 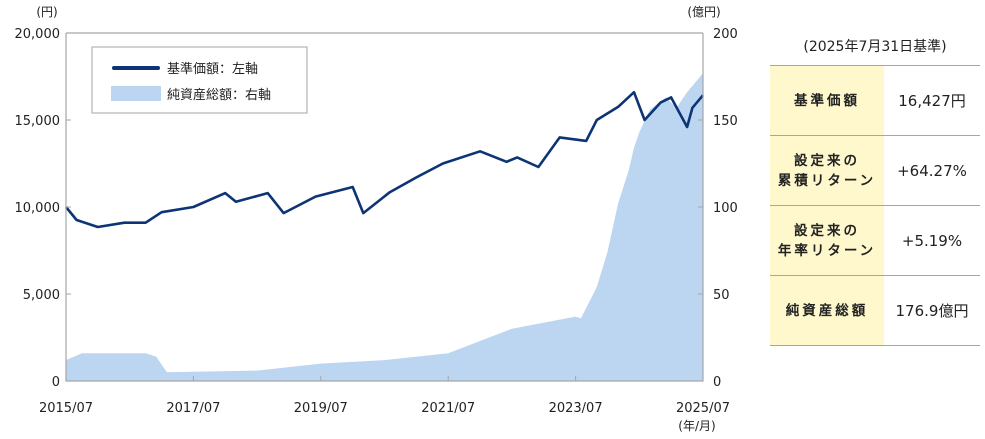 What do you see at coordinates (932, 311) in the screenshot?
I see `row-value: 176.9億円` at bounding box center [932, 311].